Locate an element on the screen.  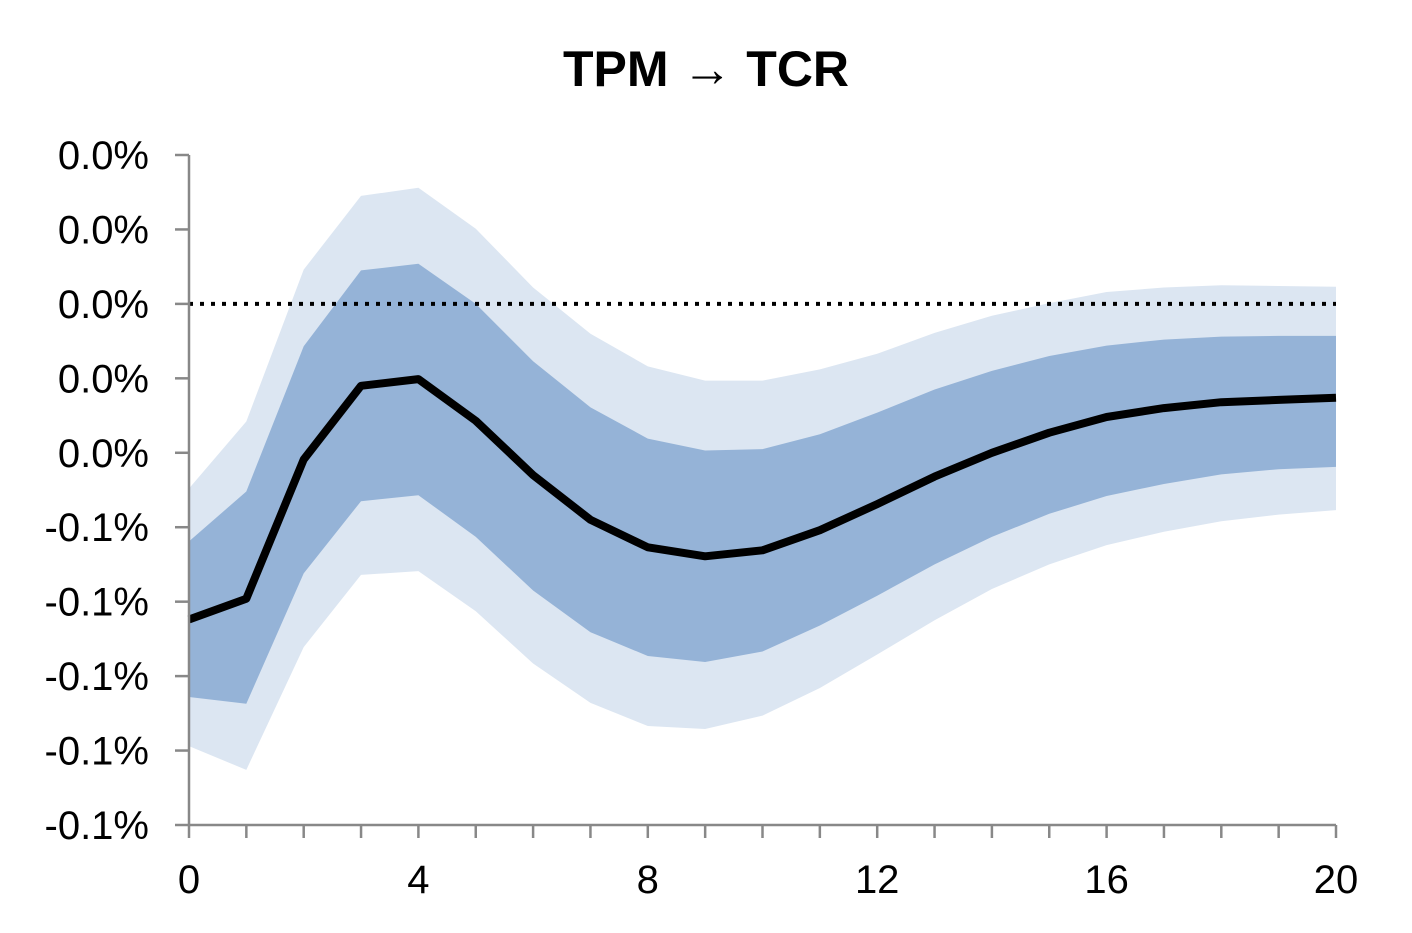
chart-title: TPM → TCR is located at coordinates (706, 69).